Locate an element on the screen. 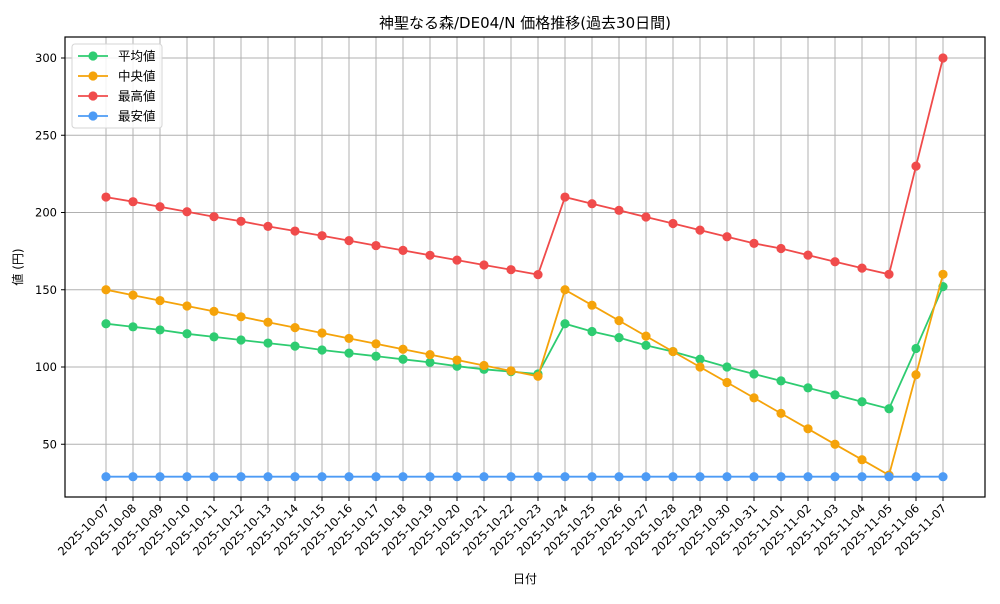 This screenshot has height=604, width=1000. legend-box is located at coordinates (117, 86).